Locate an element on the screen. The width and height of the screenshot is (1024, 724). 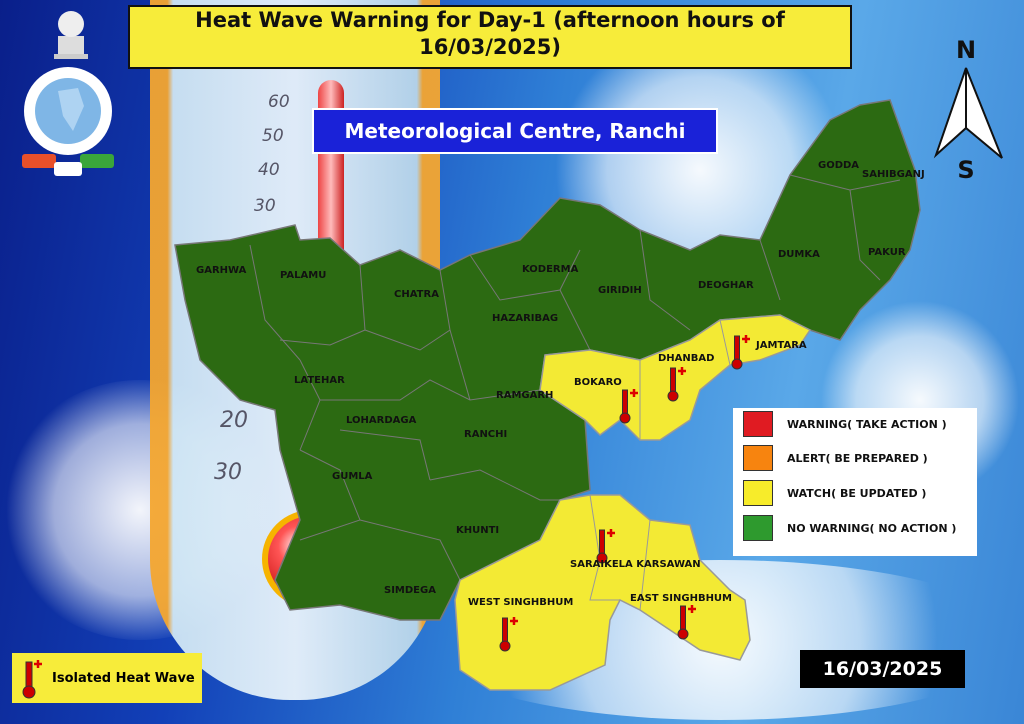
legend-item-watch: WATCH( BE UPDATED ) is located at coordinates (834, 493).